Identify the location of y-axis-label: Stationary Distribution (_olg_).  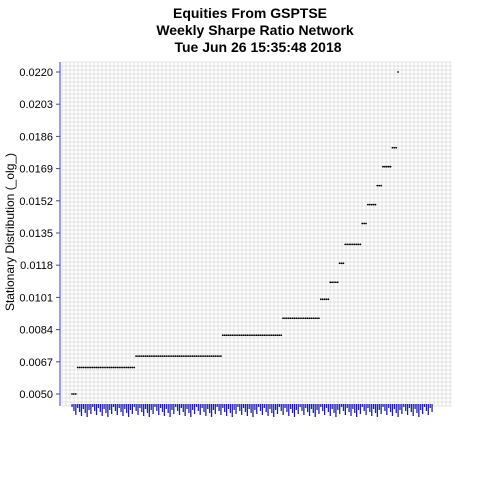
(10, 232).